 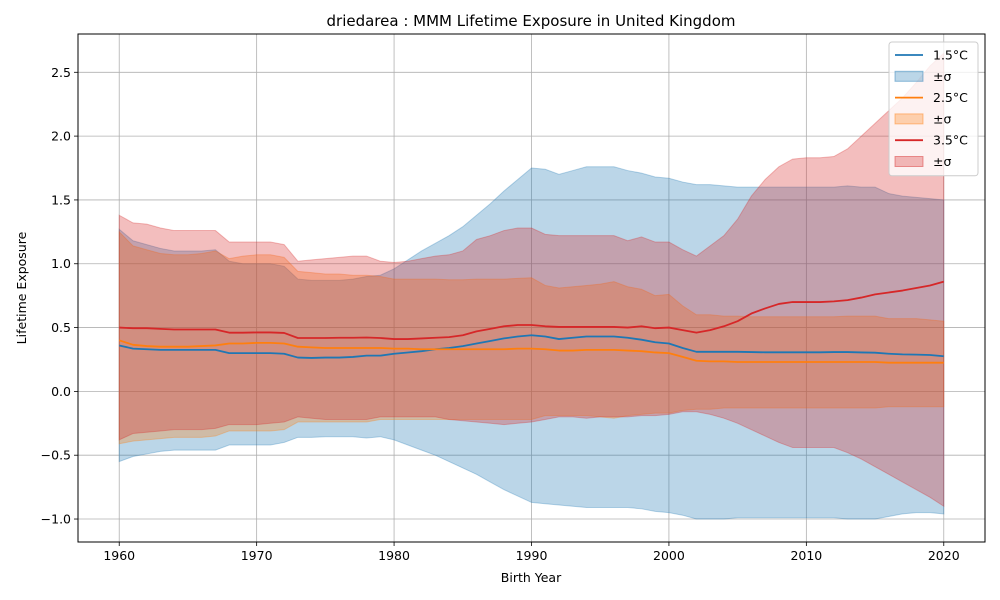 What do you see at coordinates (669, 555) in the screenshot?
I see `x-tick-label: 2000` at bounding box center [669, 555].